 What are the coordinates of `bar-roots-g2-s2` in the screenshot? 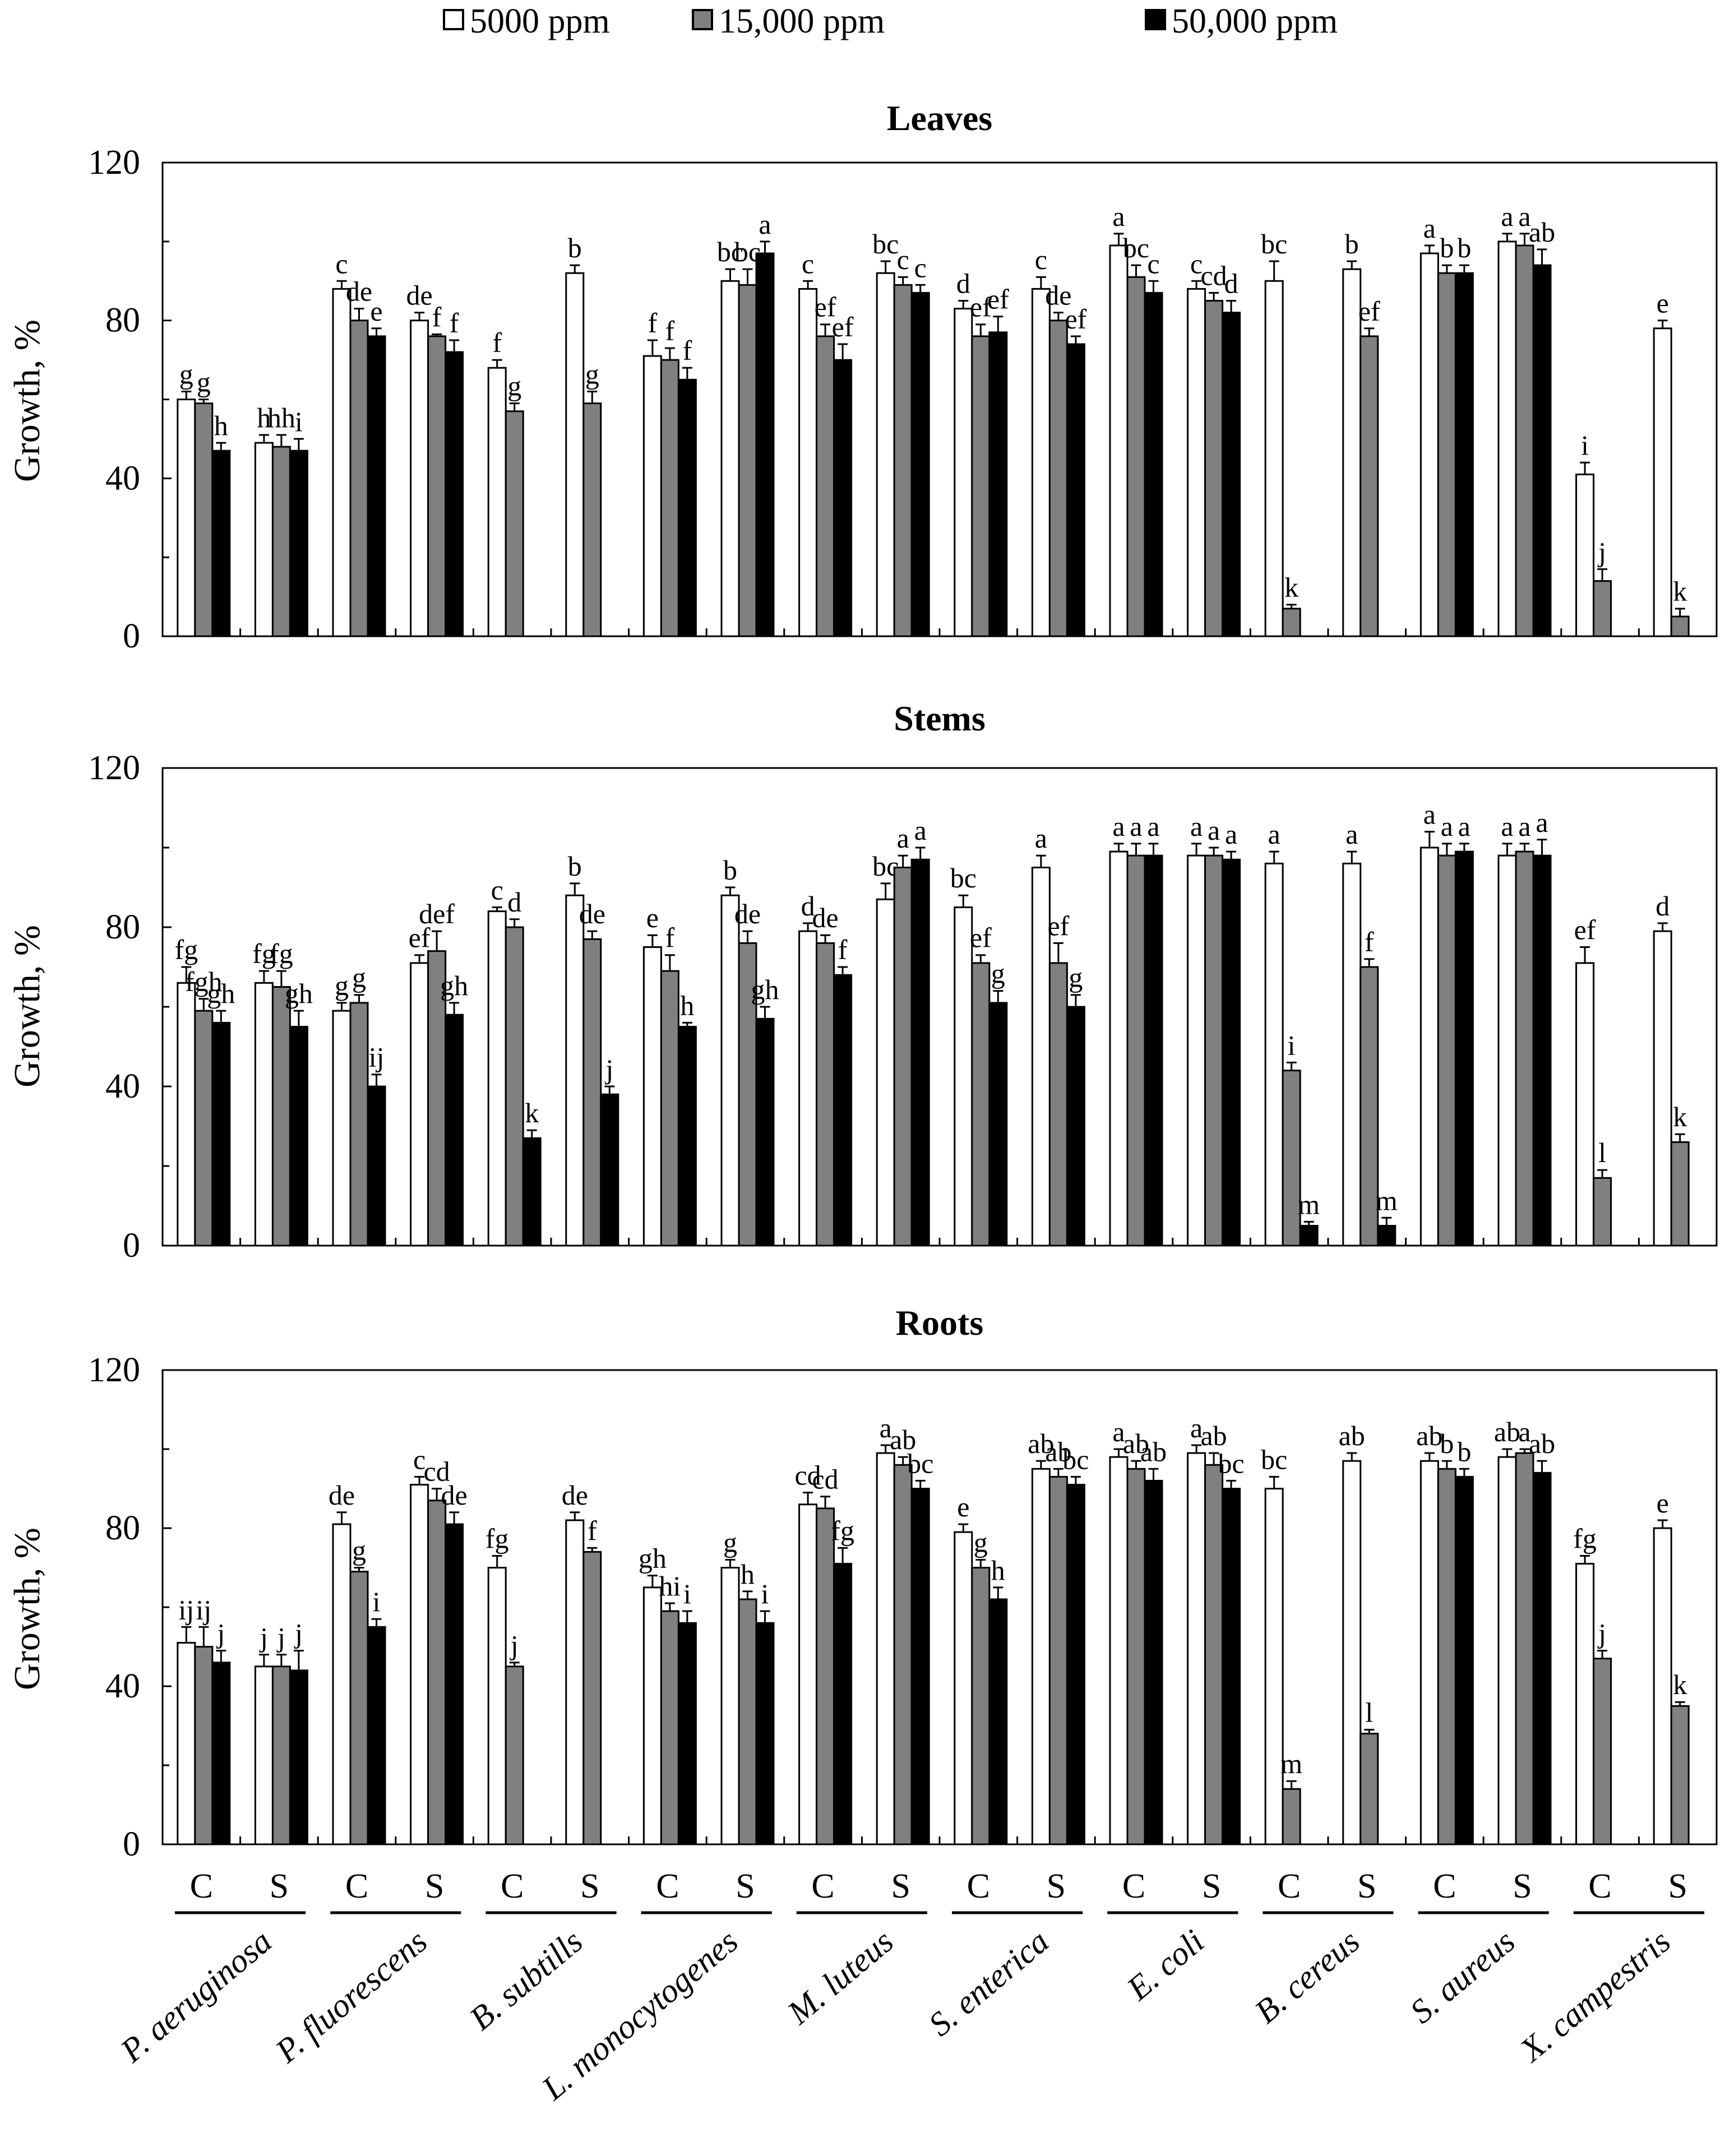 It's located at (376, 1735).